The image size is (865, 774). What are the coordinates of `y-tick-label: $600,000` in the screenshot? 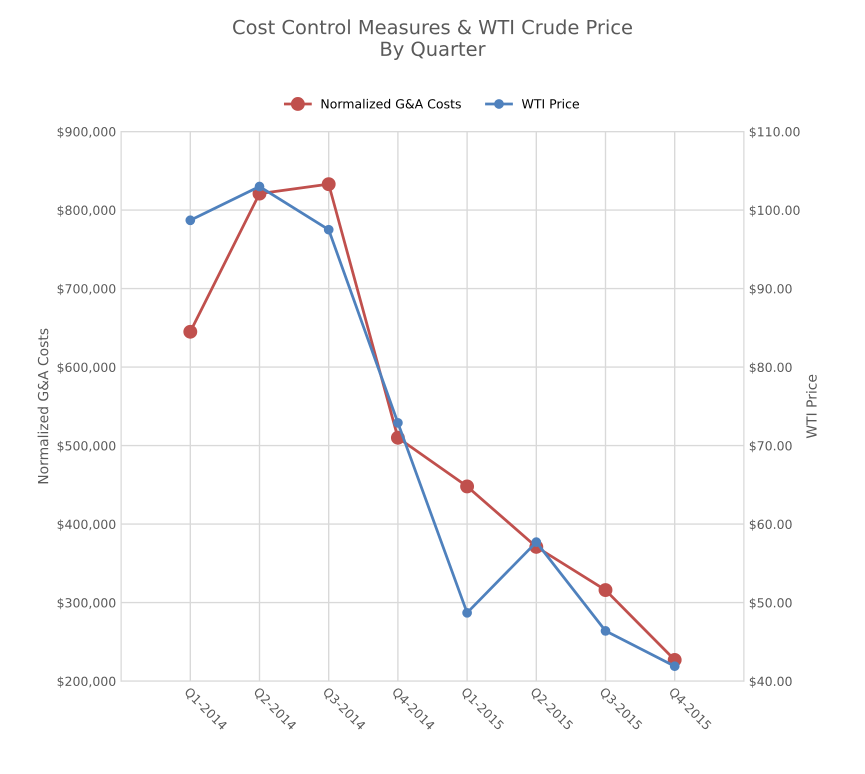 It's located at (87, 368).